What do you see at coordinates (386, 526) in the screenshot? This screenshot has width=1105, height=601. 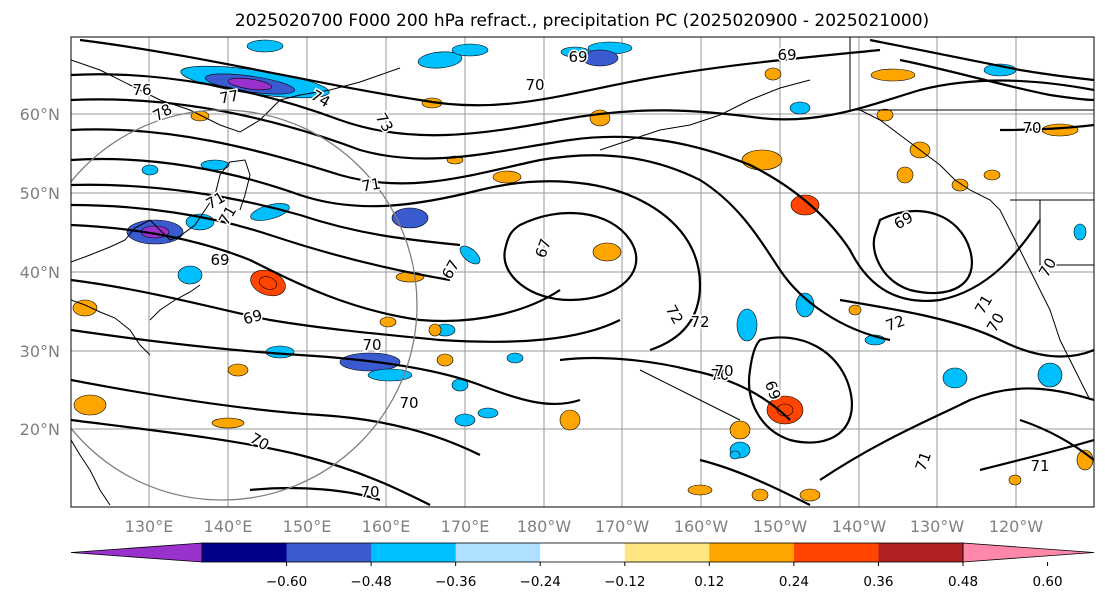 I see `lon-label: 160°E` at bounding box center [386, 526].